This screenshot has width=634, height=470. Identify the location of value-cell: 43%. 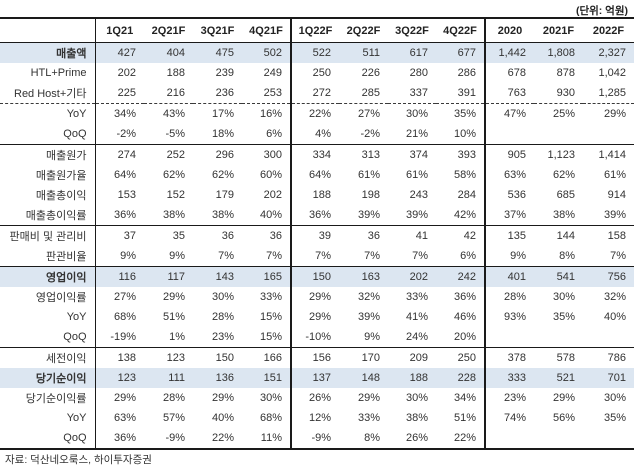
(173, 114).